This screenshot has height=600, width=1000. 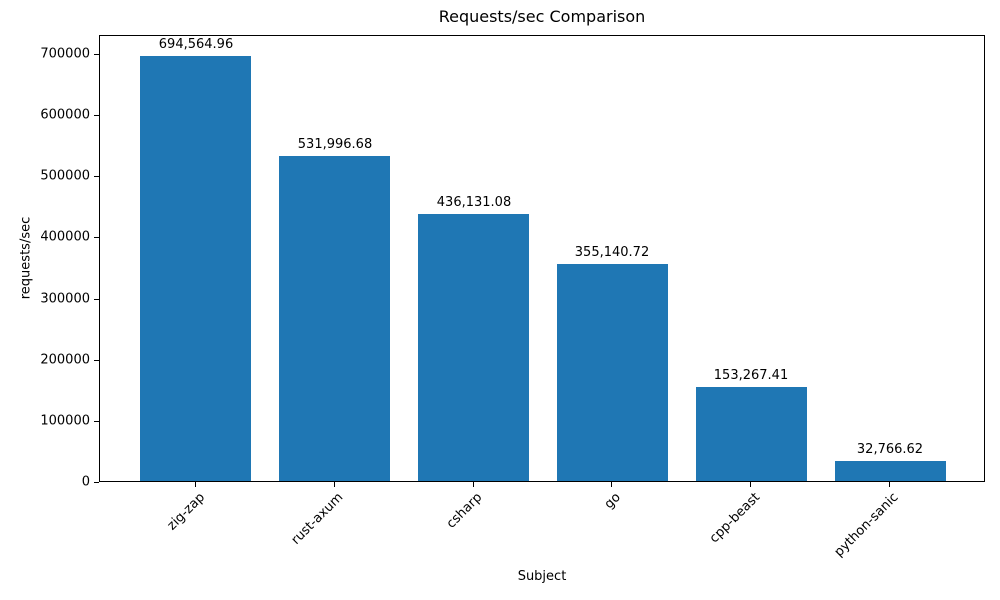 I want to click on x-tick-label-python-sanic: python-sanic, so click(x=866, y=525).